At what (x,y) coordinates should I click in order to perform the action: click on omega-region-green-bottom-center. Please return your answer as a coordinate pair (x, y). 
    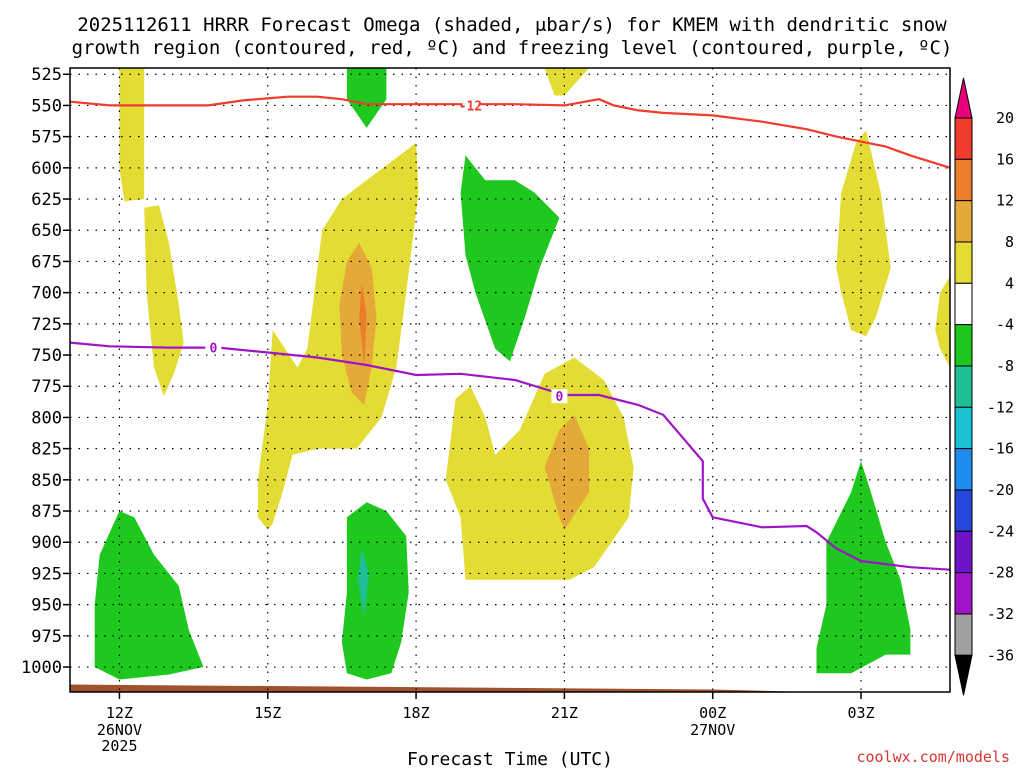
    Looking at the image, I should click on (375, 591).